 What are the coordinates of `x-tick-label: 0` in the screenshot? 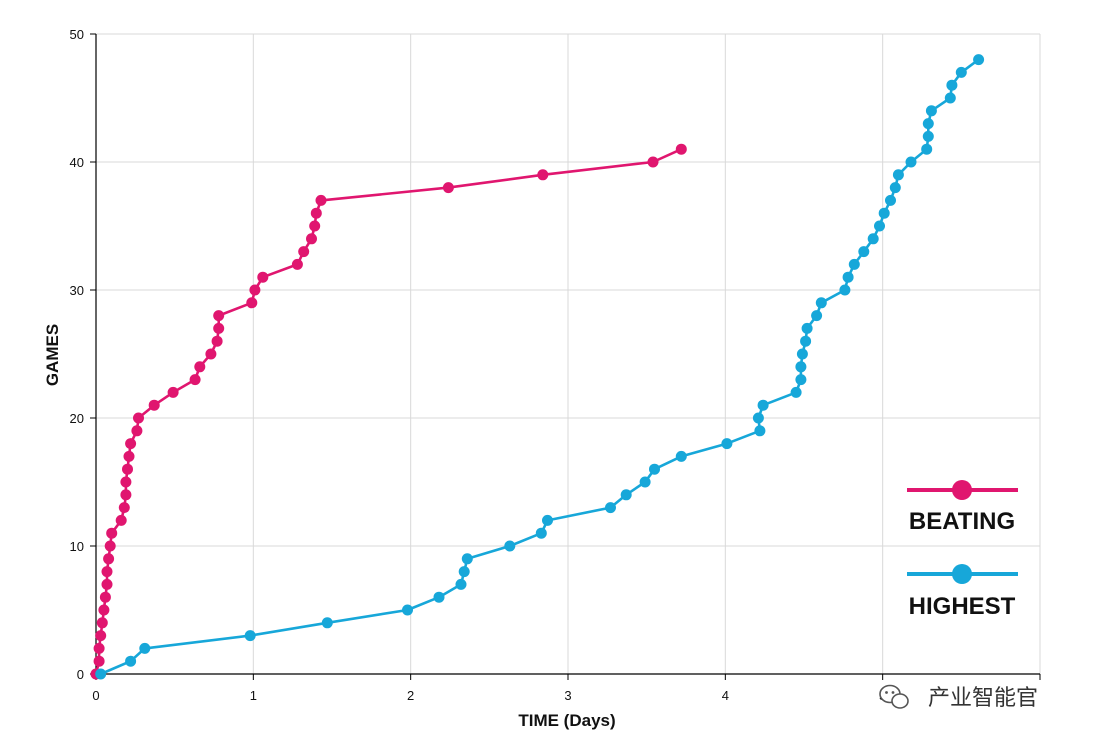 It's located at (95, 695).